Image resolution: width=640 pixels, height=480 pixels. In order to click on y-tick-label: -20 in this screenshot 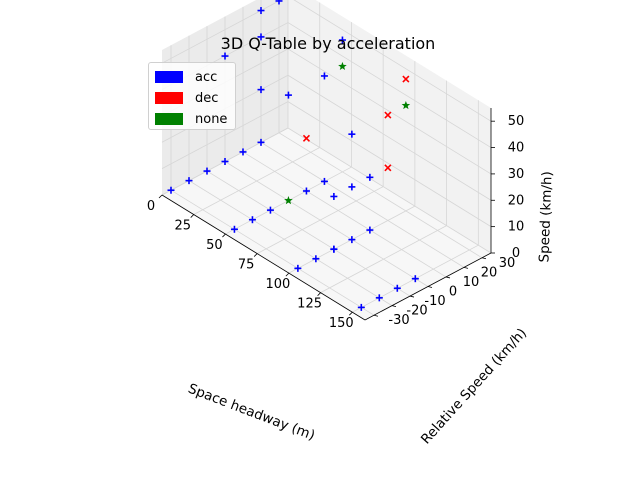, I will do `click(416, 311)`.